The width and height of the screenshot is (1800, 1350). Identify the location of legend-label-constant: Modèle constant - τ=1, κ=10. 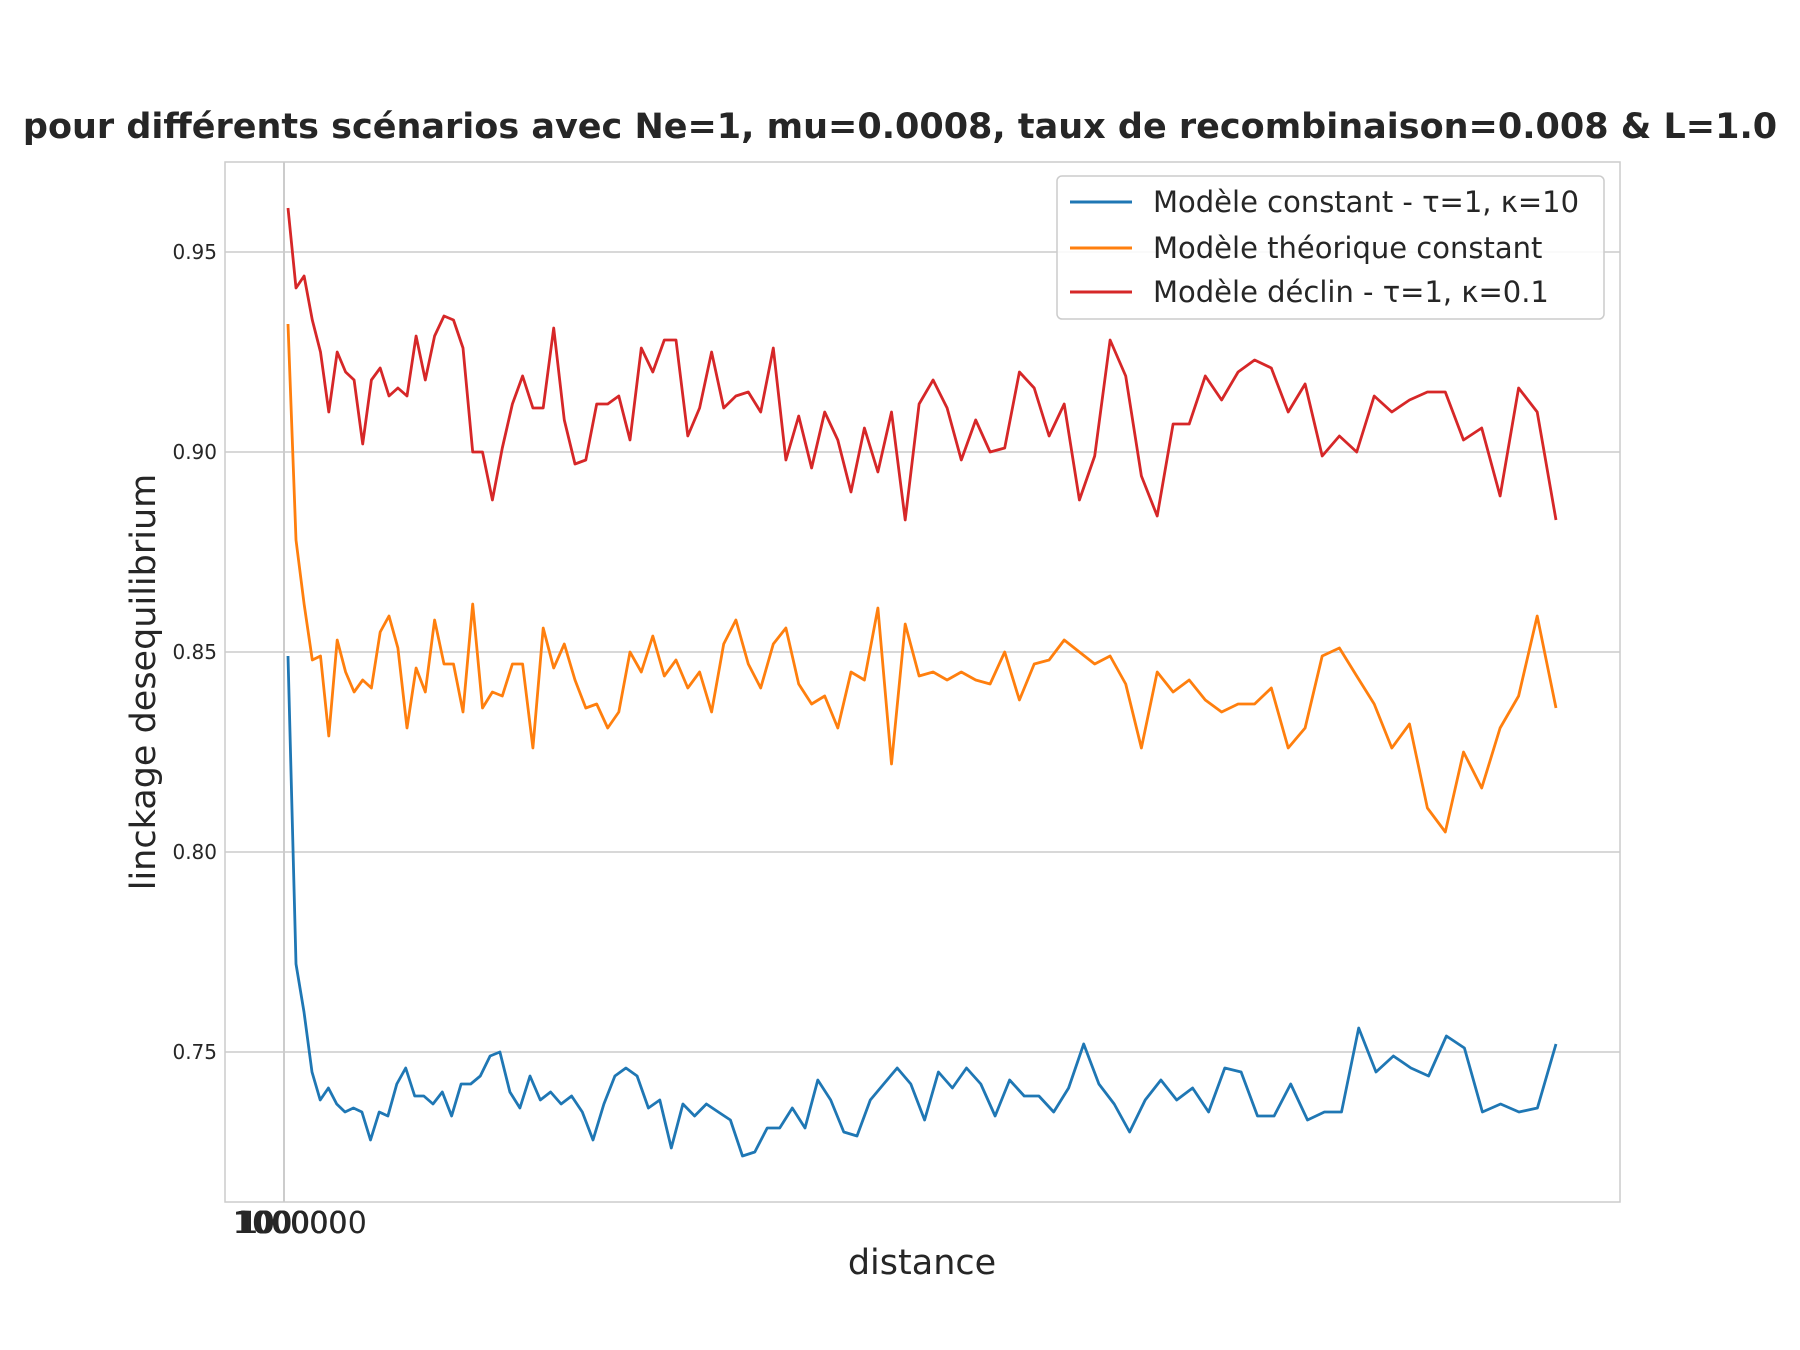
(1366, 202).